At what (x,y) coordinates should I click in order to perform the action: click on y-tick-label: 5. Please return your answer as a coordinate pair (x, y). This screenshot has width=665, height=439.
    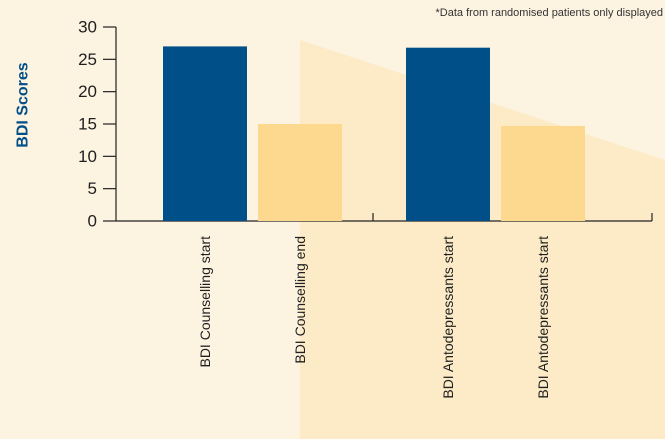
    Looking at the image, I should click on (92, 188).